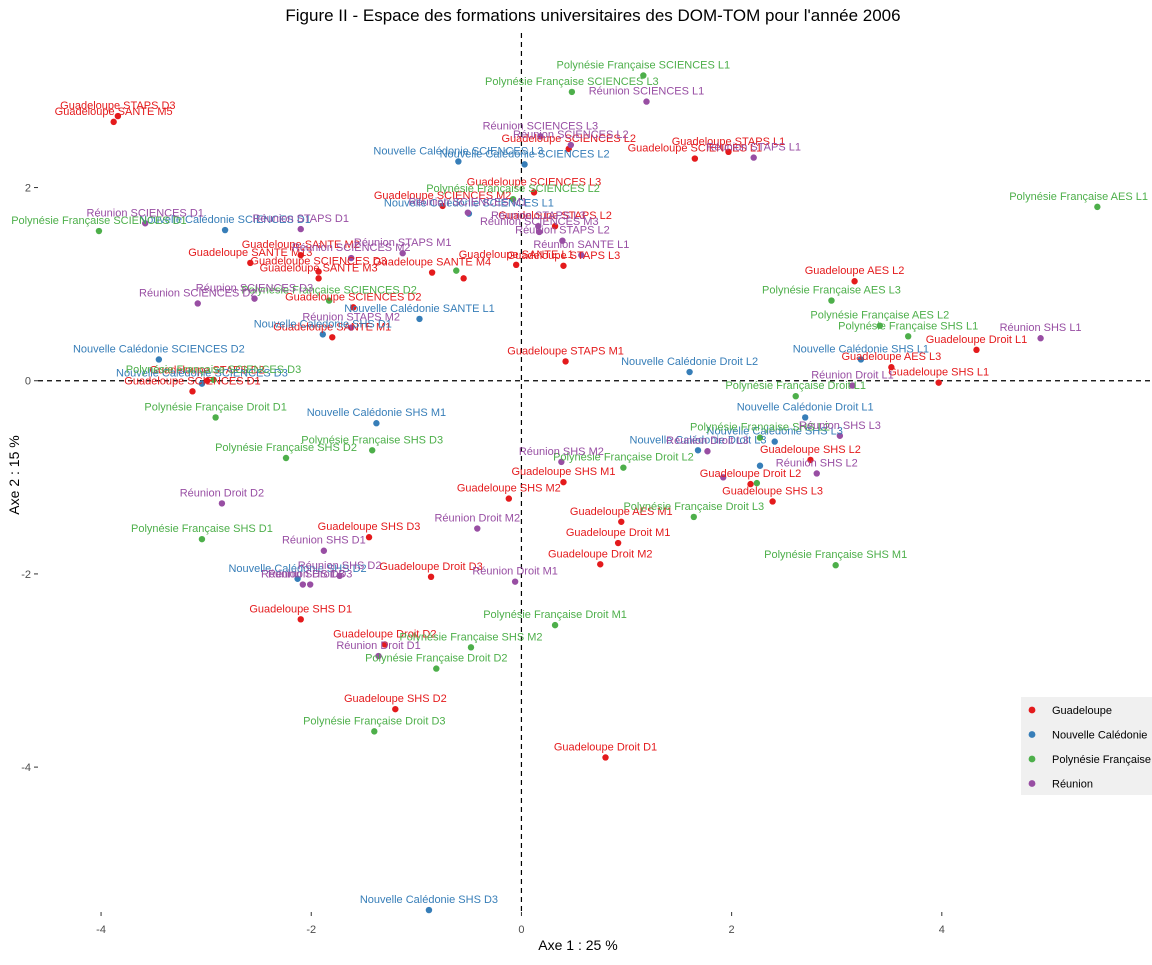 The height and width of the screenshot is (965, 1152). What do you see at coordinates (647, 92) in the screenshot?
I see `point-label: Réunion SCIENCES L1` at bounding box center [647, 92].